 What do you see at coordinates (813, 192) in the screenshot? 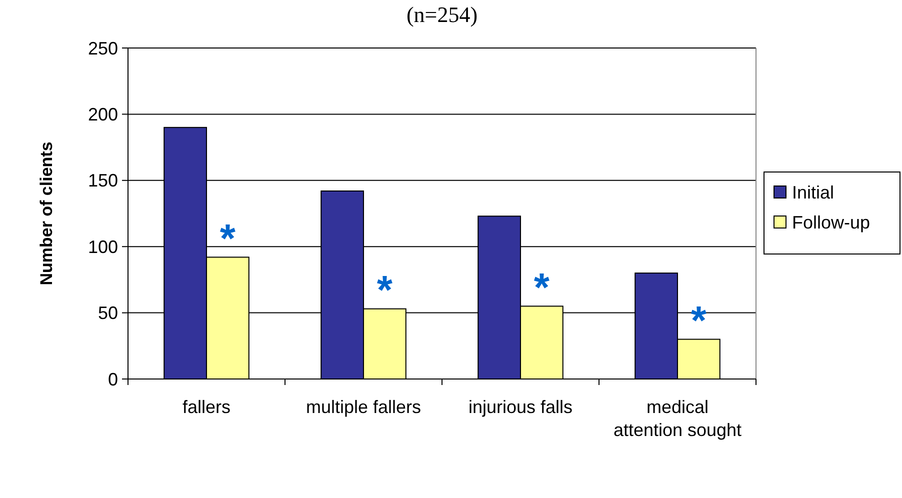
I see `legend-label: Initial` at bounding box center [813, 192].